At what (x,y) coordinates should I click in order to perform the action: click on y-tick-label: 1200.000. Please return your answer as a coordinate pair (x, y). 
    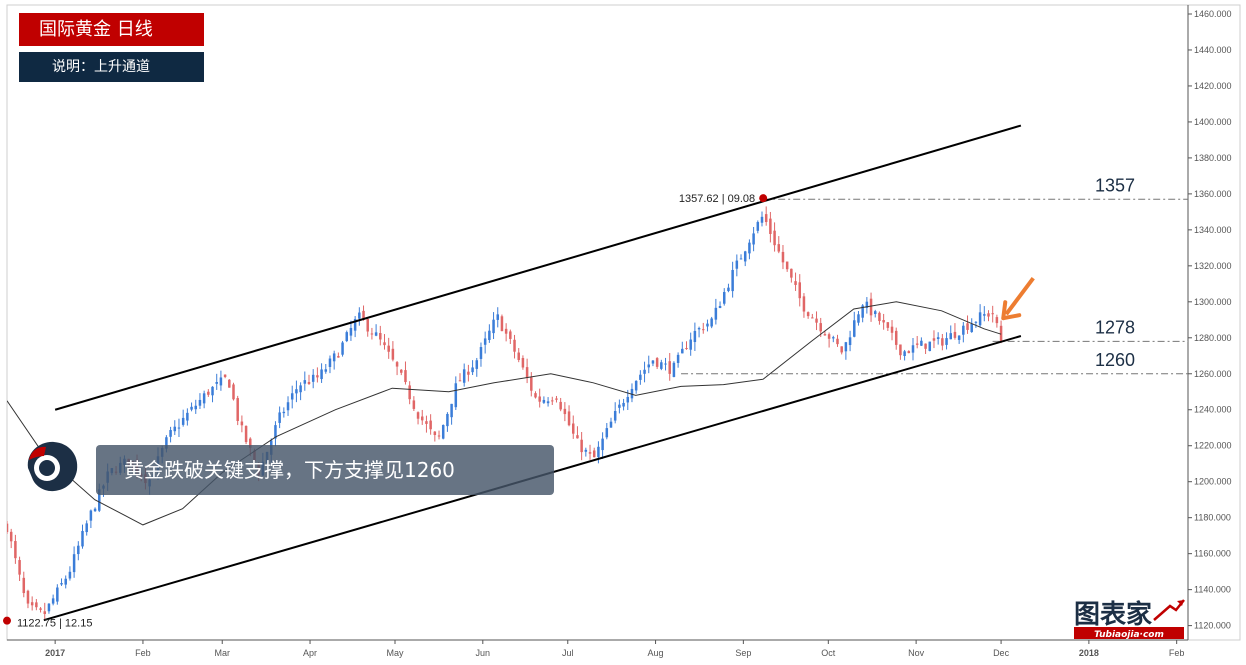
    Looking at the image, I should click on (1213, 482).